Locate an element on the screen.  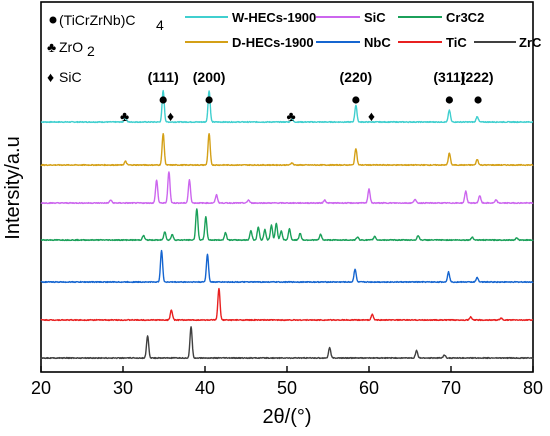
legend-label-sic: SiC is located at coordinates (375, 17).